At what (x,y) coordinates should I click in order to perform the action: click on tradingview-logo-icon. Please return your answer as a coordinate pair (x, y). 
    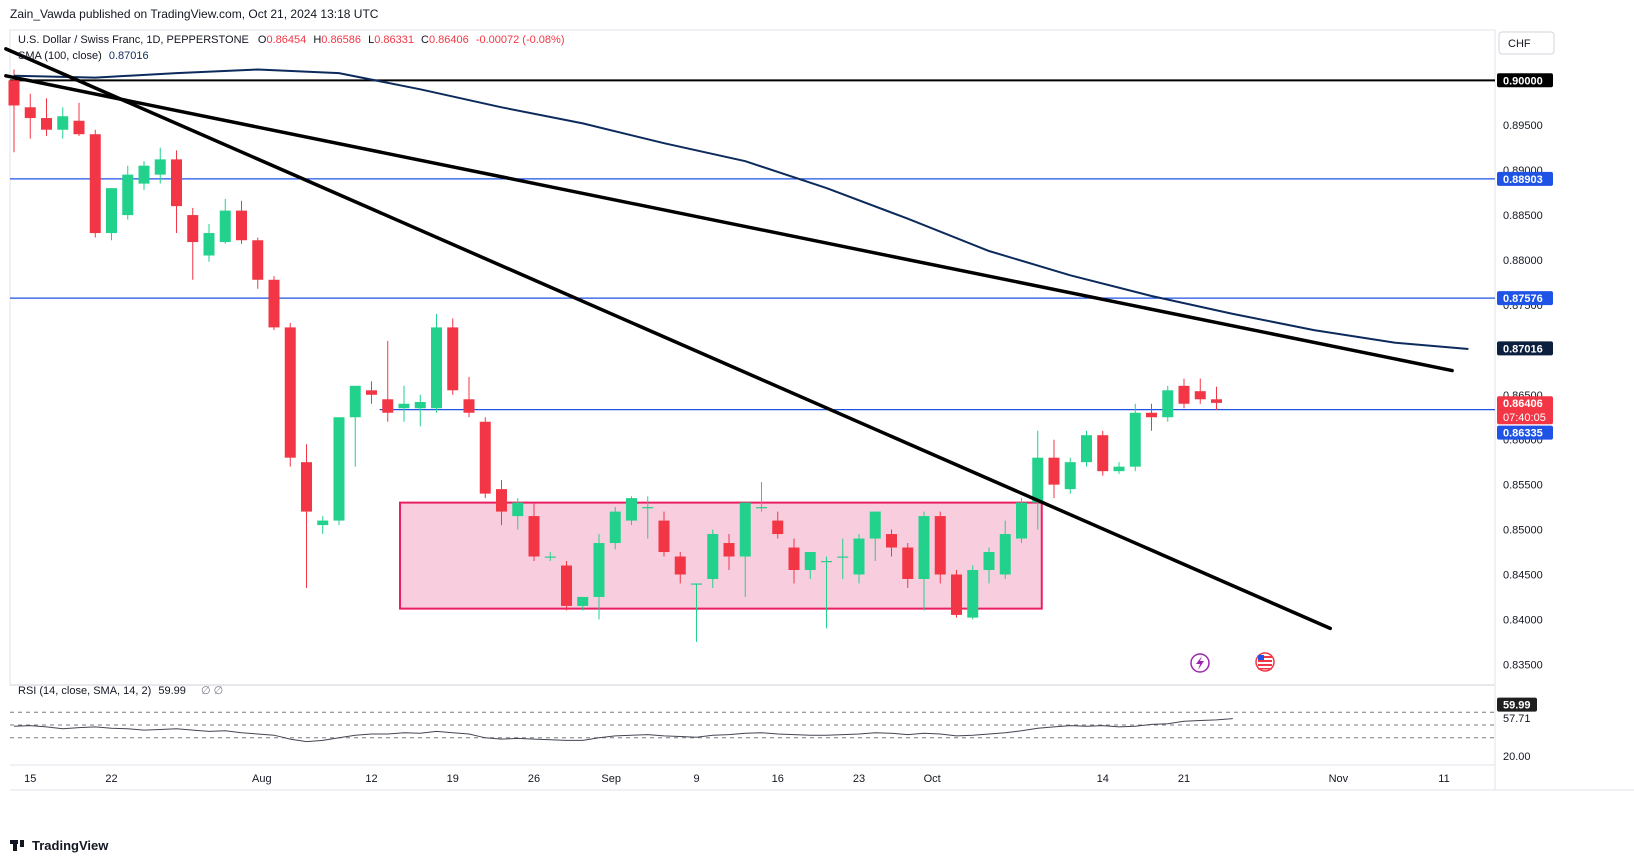
    Looking at the image, I should click on (19, 845).